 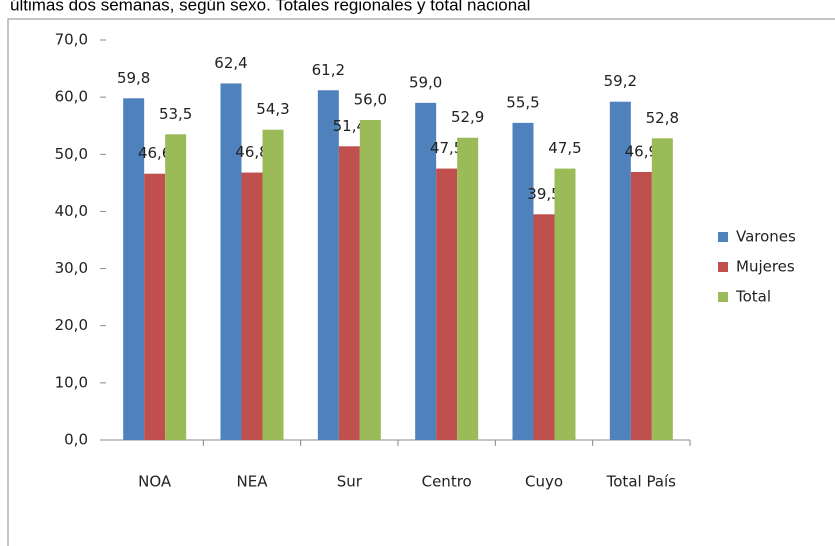 What do you see at coordinates (71, 268) in the screenshot?
I see `y-tick-label: 30,0` at bounding box center [71, 268].